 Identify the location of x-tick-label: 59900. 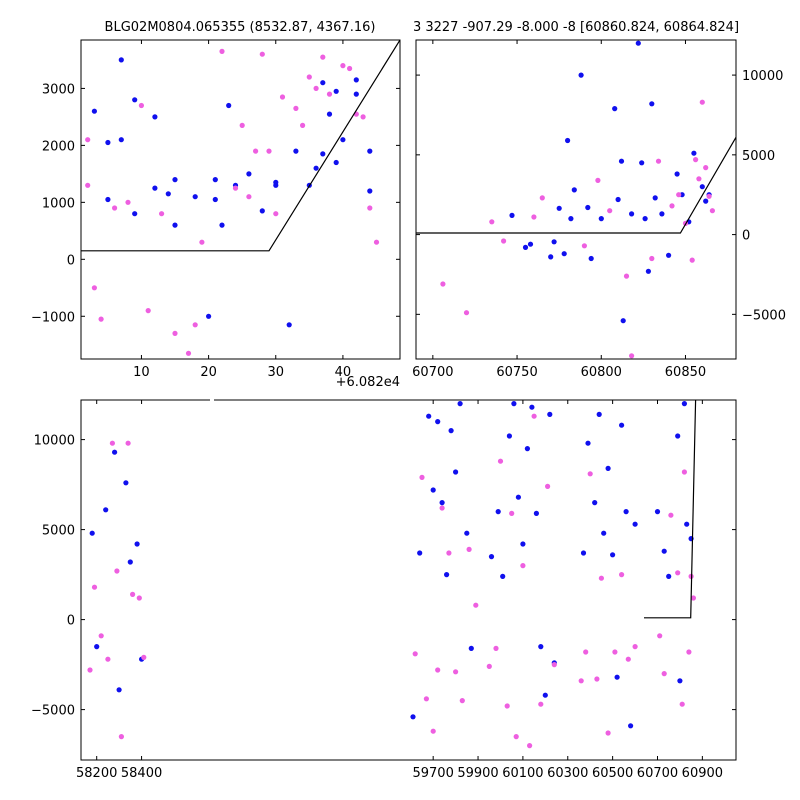
(477, 773).